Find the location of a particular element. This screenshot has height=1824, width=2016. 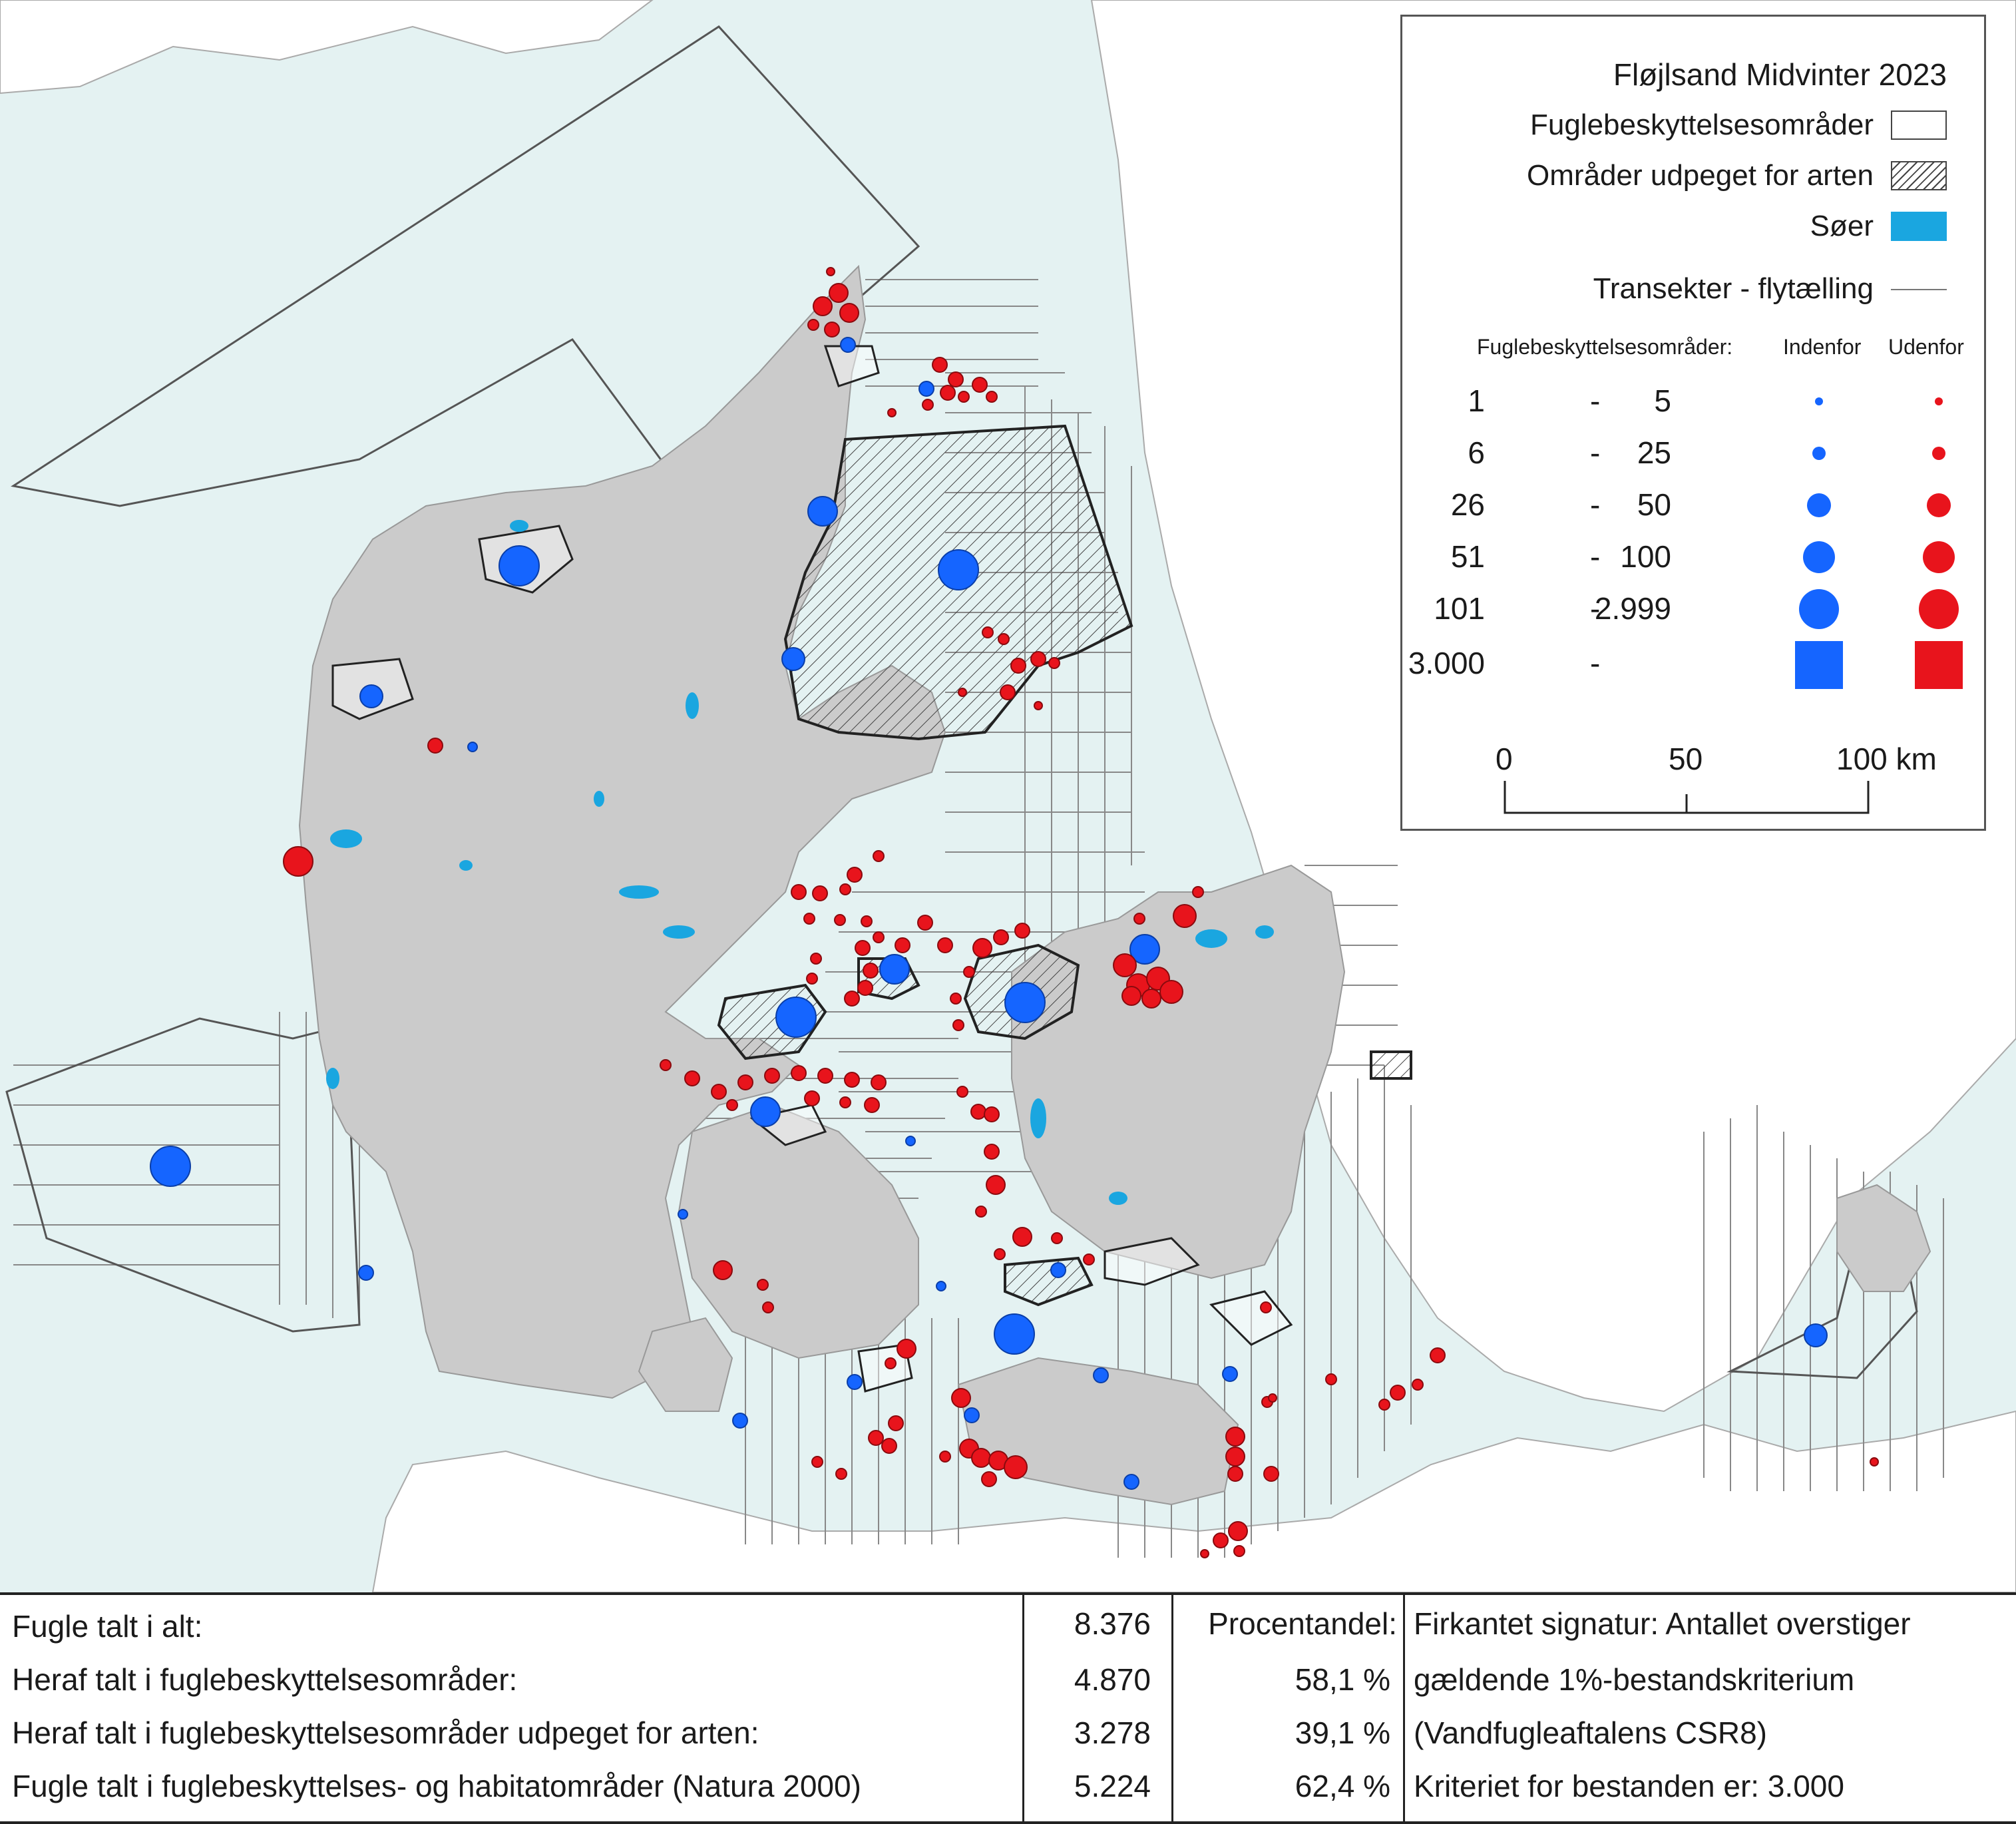

bornholm-land is located at coordinates (1883, 1238).